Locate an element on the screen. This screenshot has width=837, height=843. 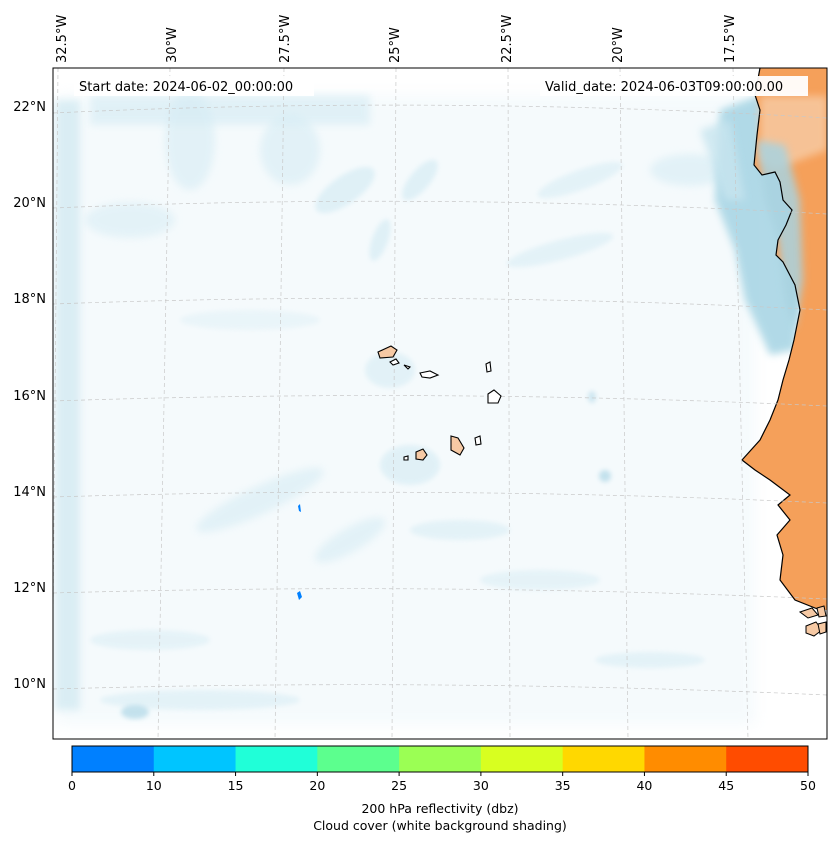
island-maio is located at coordinates (478, 440).